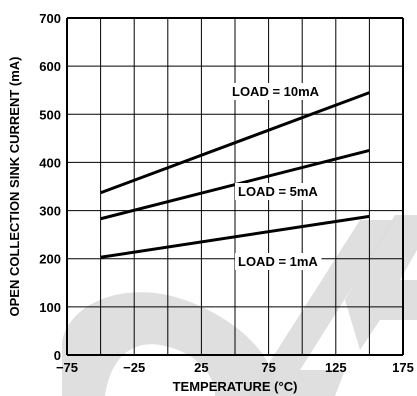  I want to click on y-tick-label-2: 200, so click(50, 259).